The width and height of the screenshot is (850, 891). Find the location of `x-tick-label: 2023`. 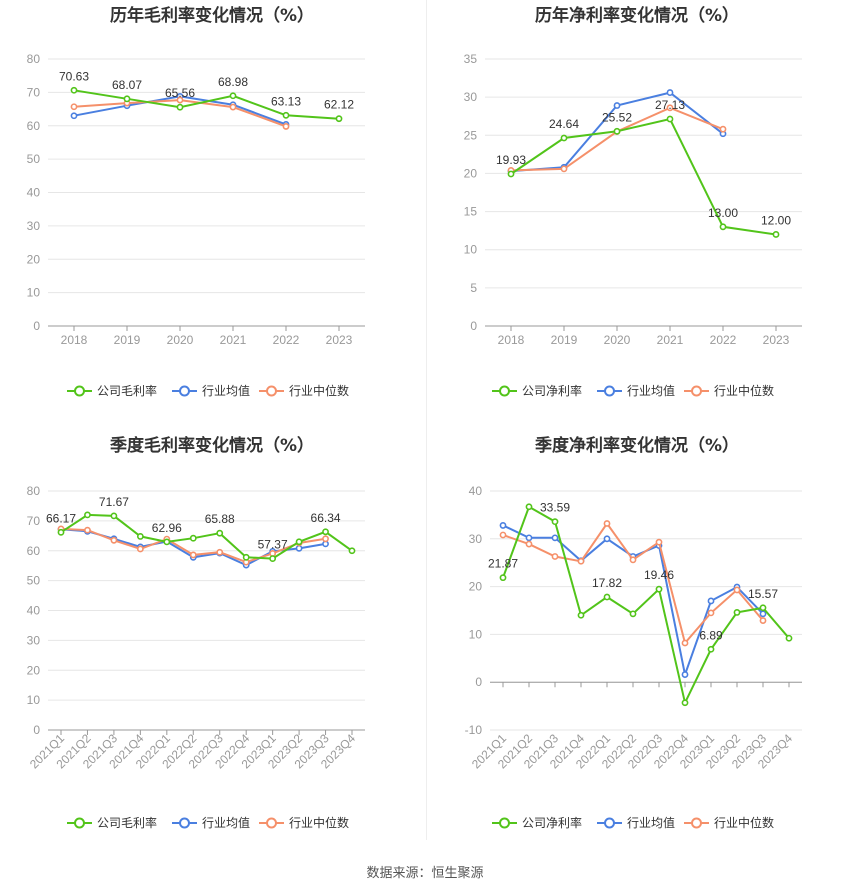

x-tick-label: 2023 is located at coordinates (339, 340).